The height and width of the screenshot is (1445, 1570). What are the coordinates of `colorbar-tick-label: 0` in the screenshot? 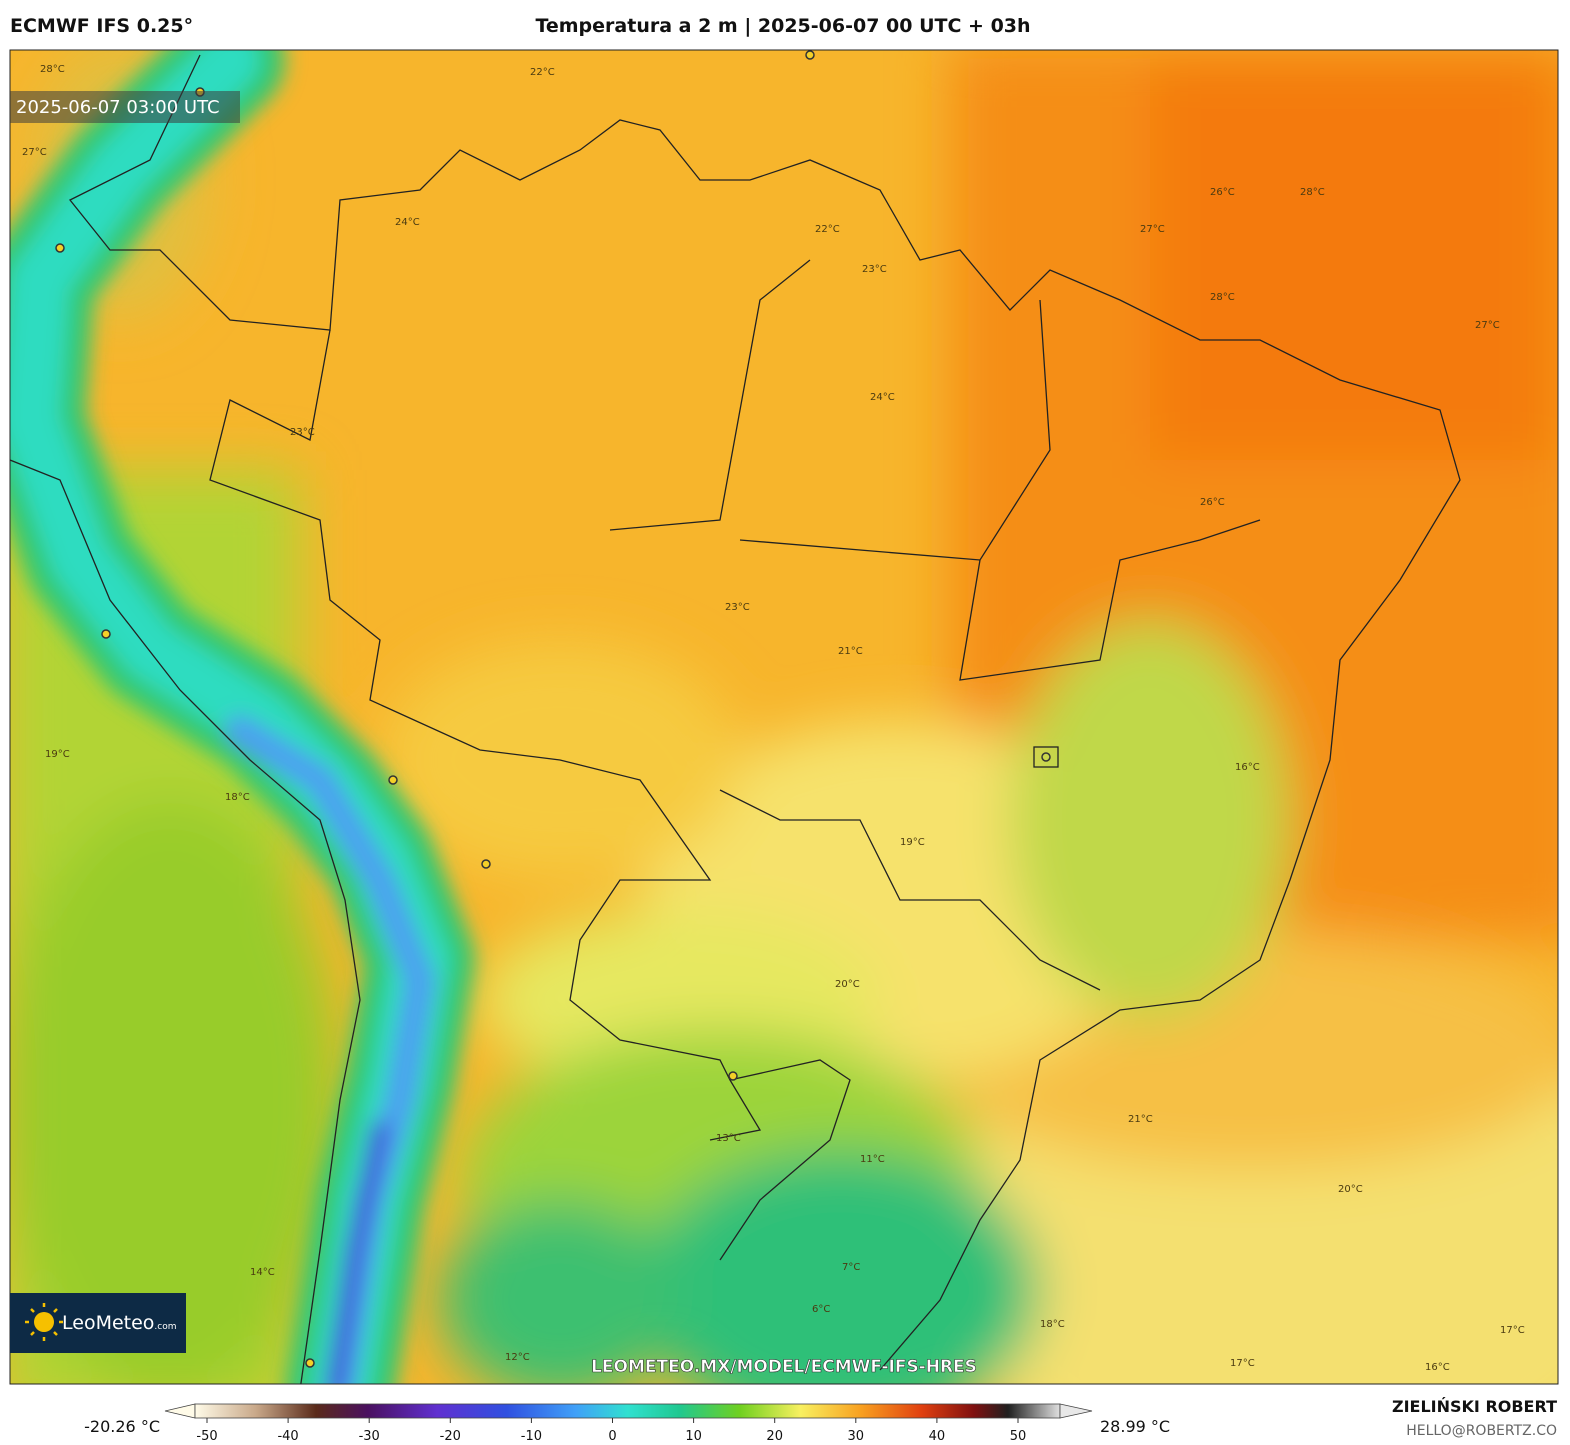 It's located at (612, 1436).